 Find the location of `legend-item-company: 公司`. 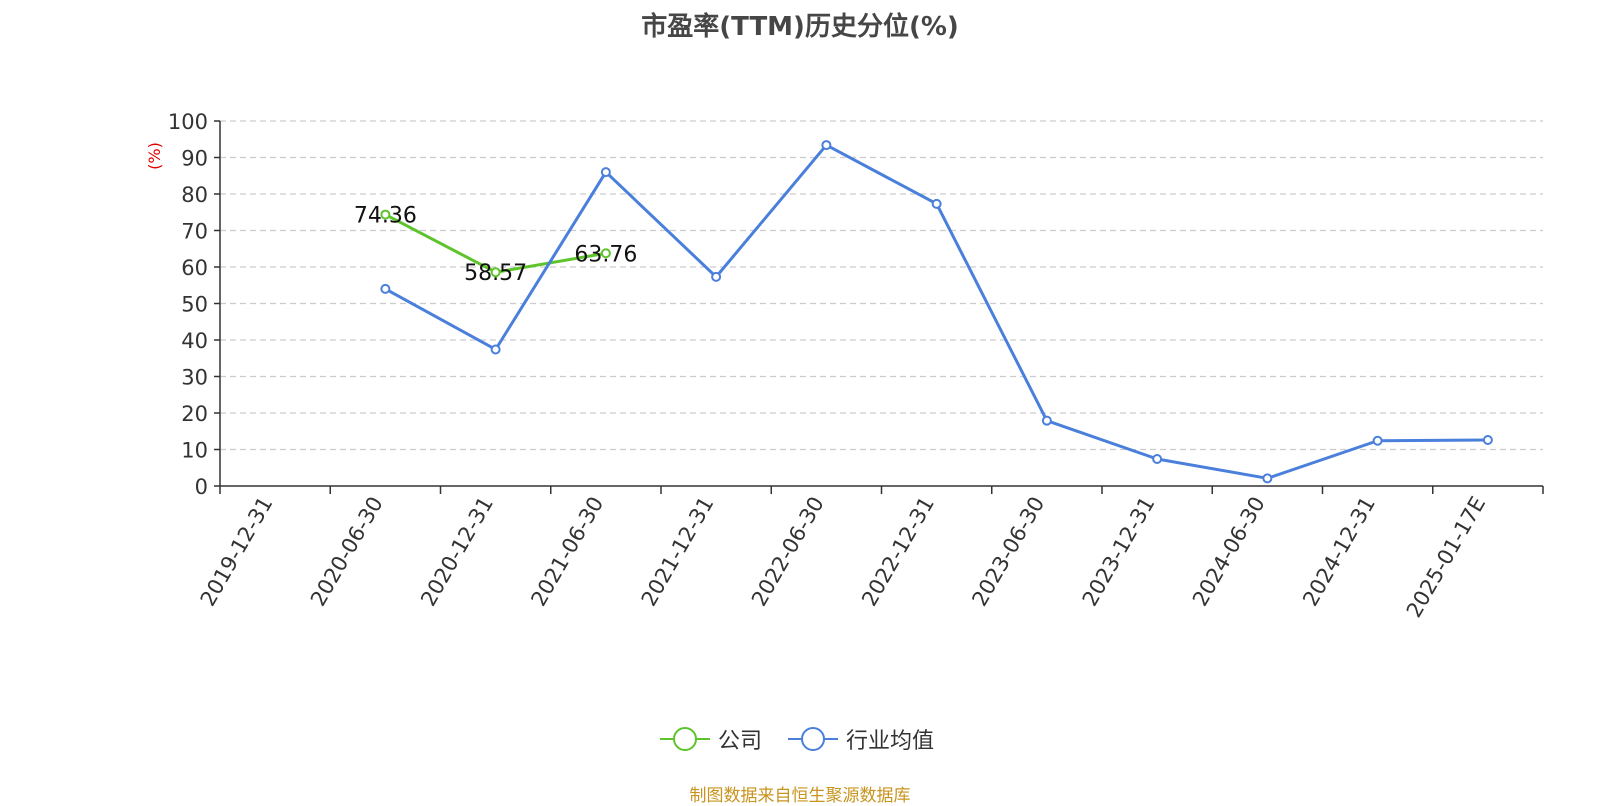

legend-item-company: 公司 is located at coordinates (711, 739).